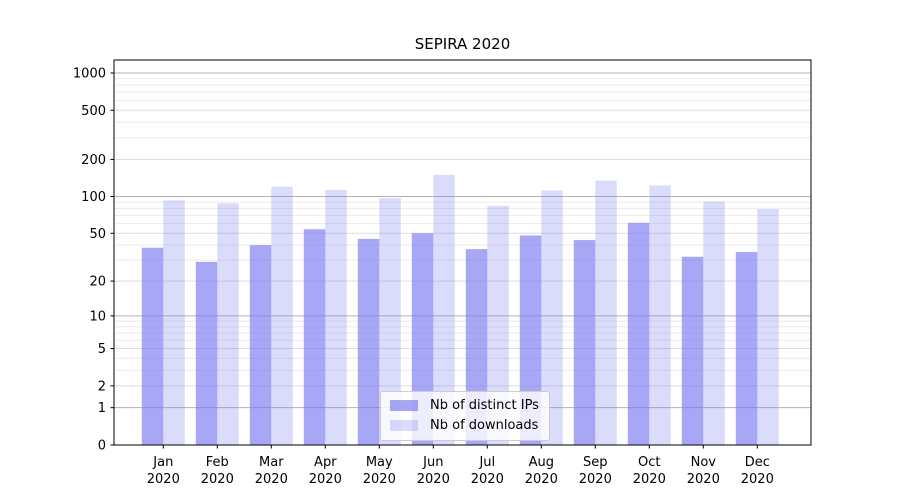 The height and width of the screenshot is (500, 900). I want to click on y-tick-label: 2, so click(102, 386).